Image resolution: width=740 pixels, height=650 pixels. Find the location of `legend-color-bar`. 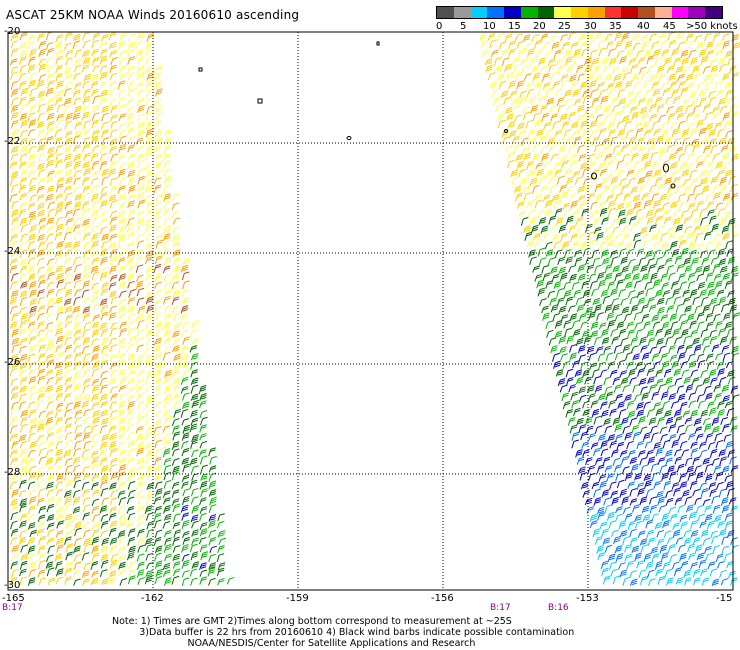

legend-color-bar is located at coordinates (579, 12).